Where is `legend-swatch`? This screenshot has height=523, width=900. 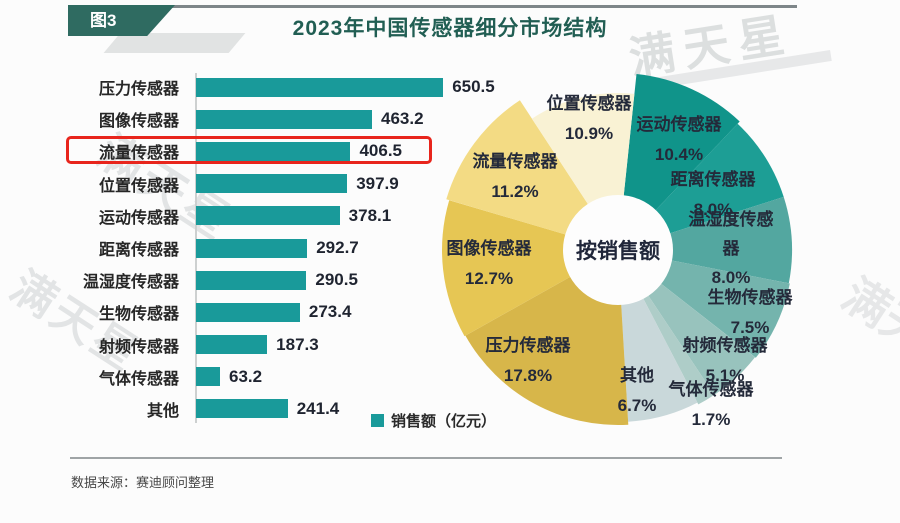 legend-swatch is located at coordinates (377, 420).